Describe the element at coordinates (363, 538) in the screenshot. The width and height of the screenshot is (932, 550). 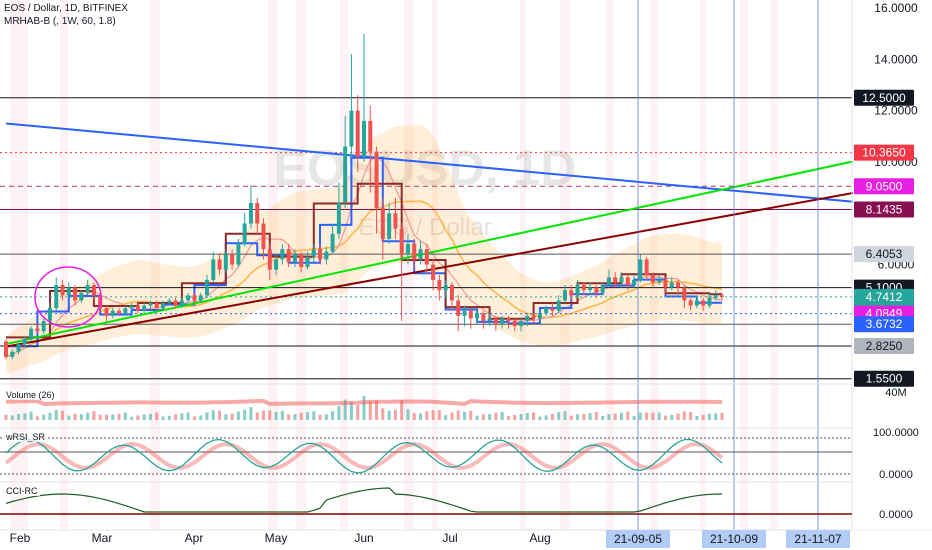
I see `time-tick-label: Jun` at that location.